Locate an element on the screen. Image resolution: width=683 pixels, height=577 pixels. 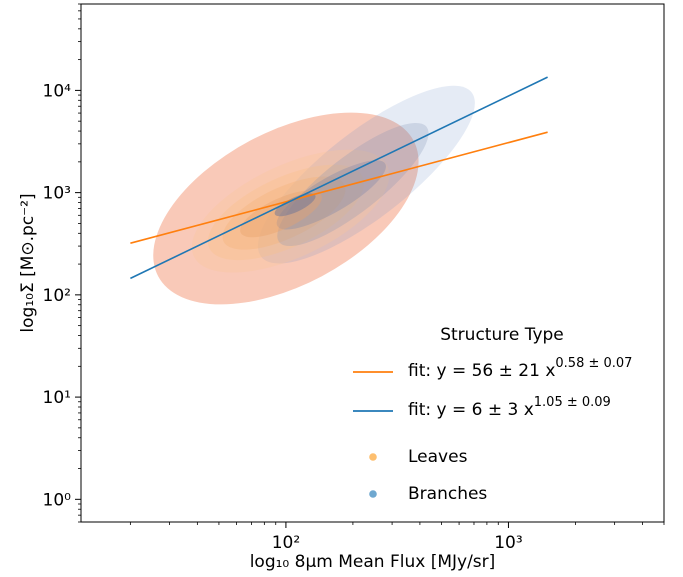
y-tick-label: 10¹ is located at coordinates (57, 398).